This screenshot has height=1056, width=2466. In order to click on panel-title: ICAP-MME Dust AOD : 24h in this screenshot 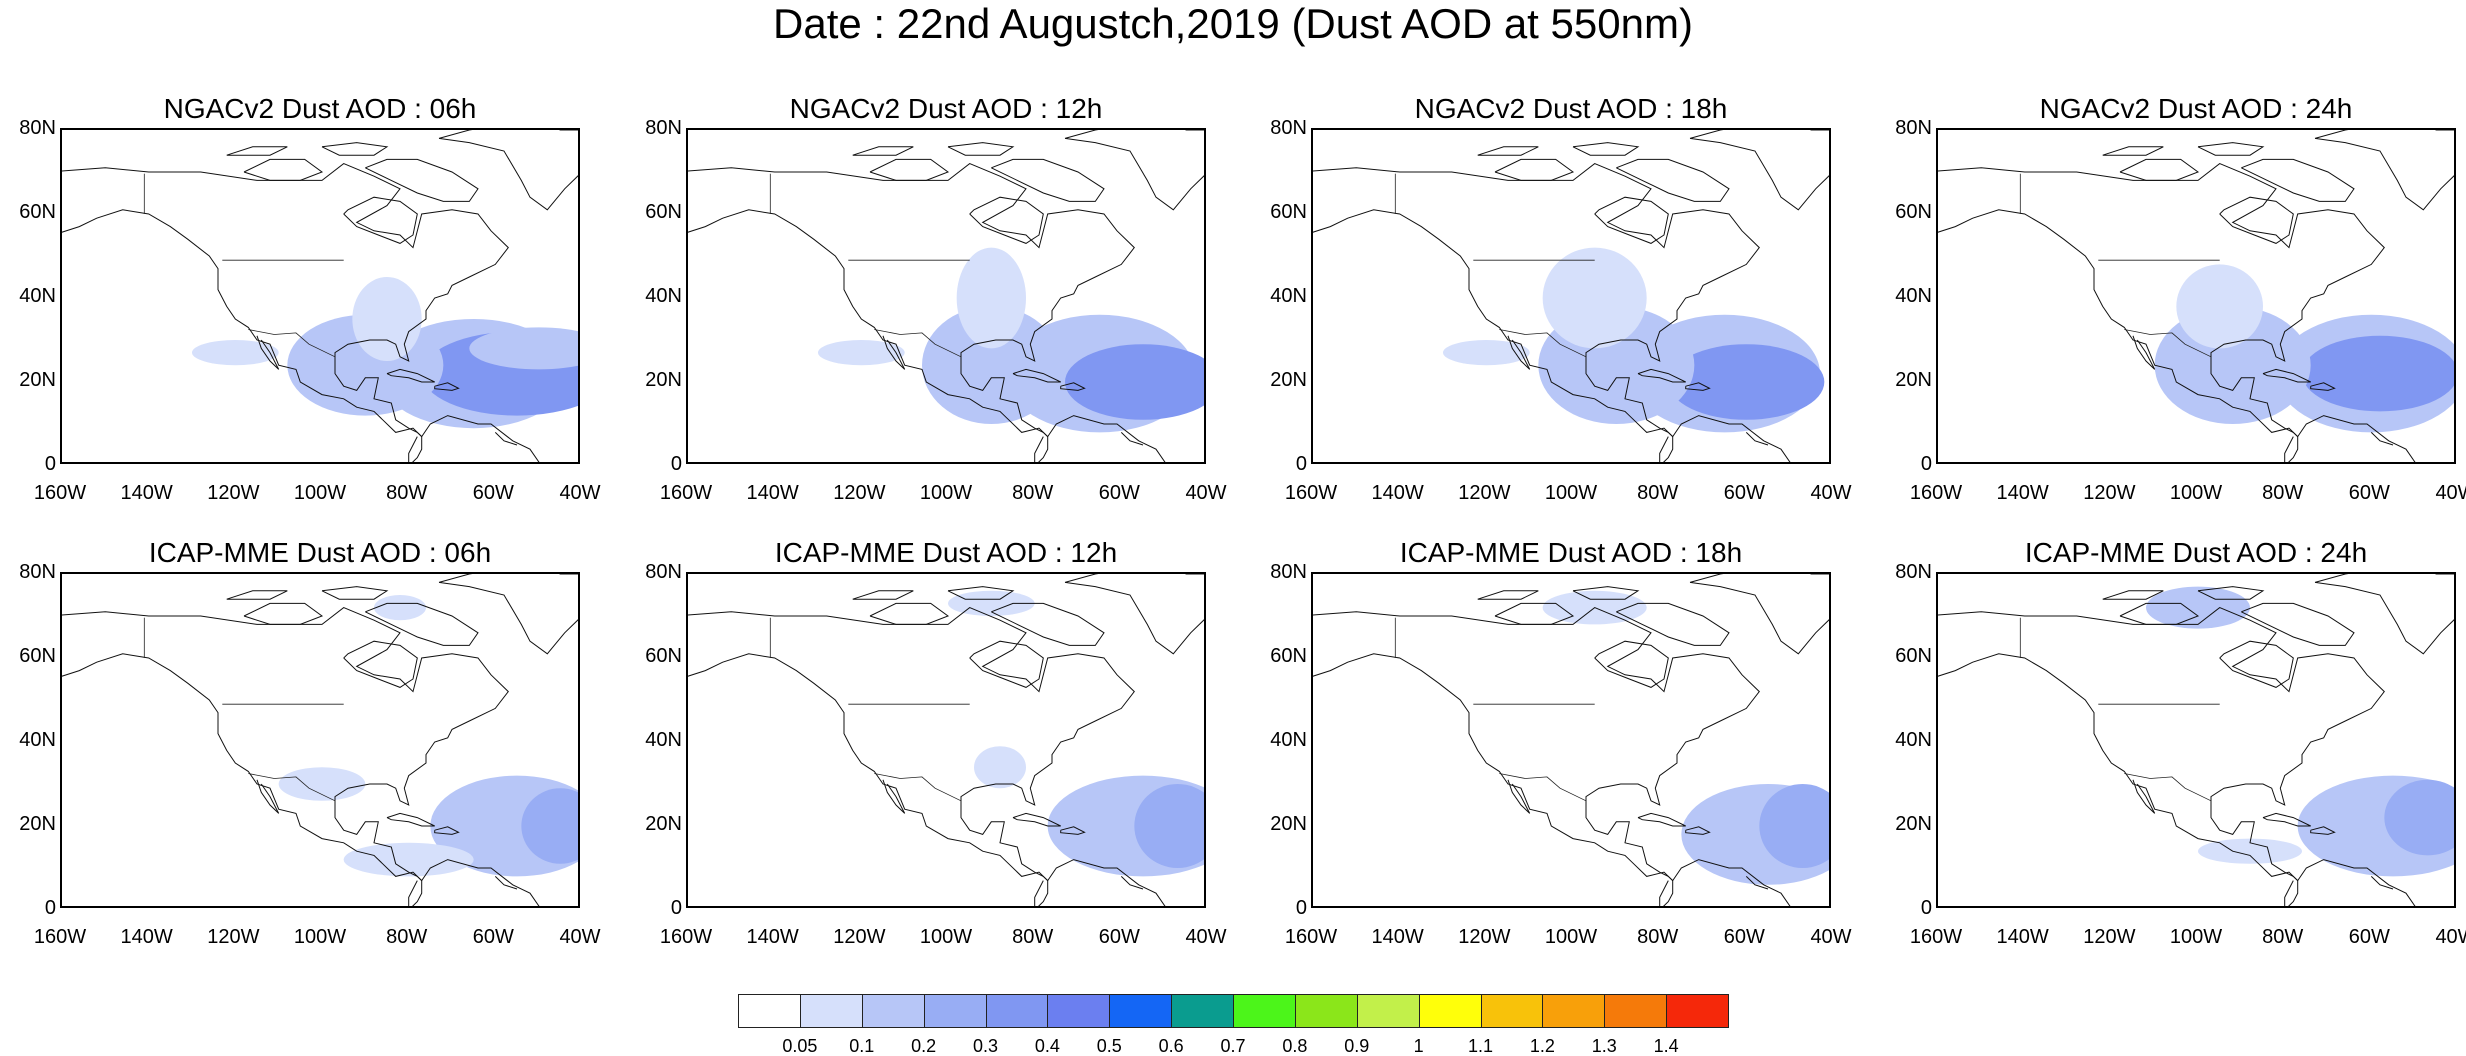, I will do `click(2196, 552)`.